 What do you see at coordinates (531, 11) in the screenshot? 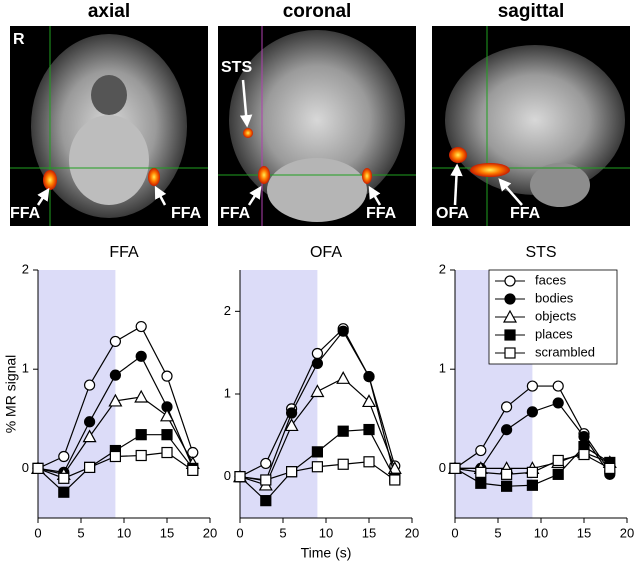
I see `panel-title: sagittal` at bounding box center [531, 11].